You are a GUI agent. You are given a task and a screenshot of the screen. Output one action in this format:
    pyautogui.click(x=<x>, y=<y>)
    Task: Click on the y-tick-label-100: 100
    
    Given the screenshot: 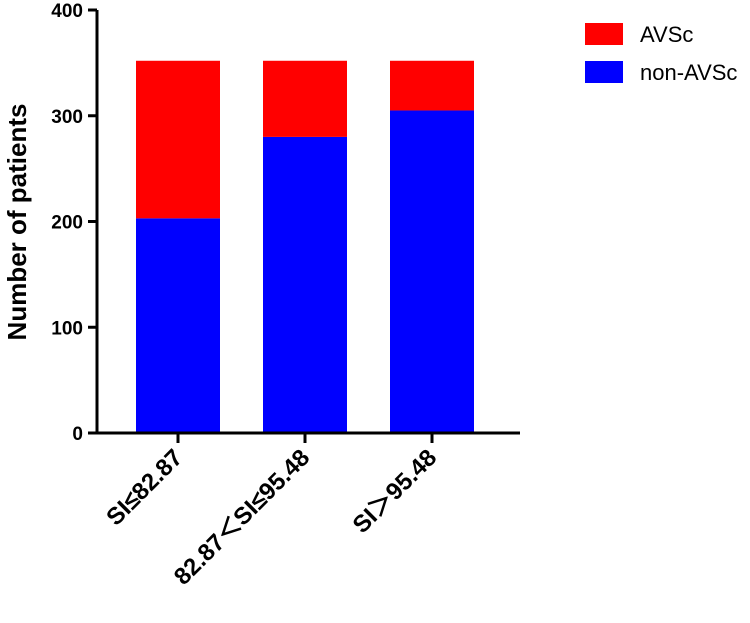 What is the action you would take?
    pyautogui.click(x=67, y=328)
    